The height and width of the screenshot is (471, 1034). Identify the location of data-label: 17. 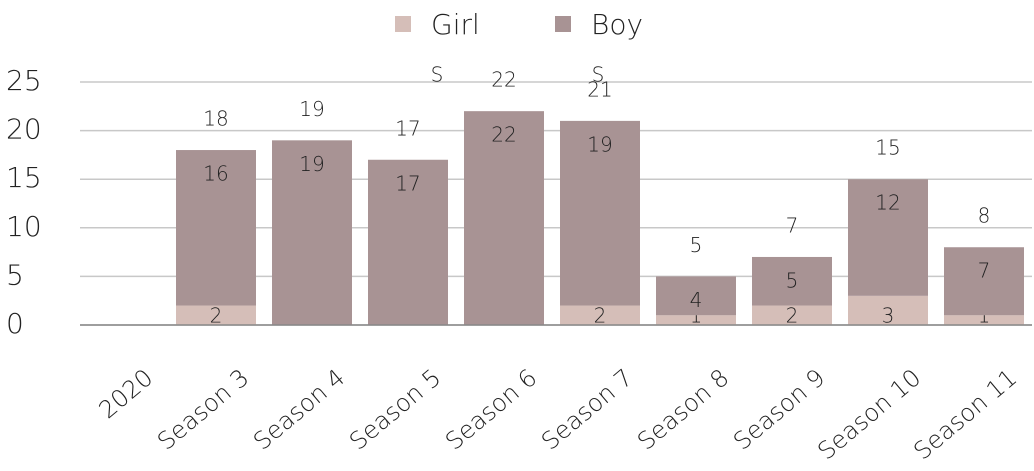
(407, 183).